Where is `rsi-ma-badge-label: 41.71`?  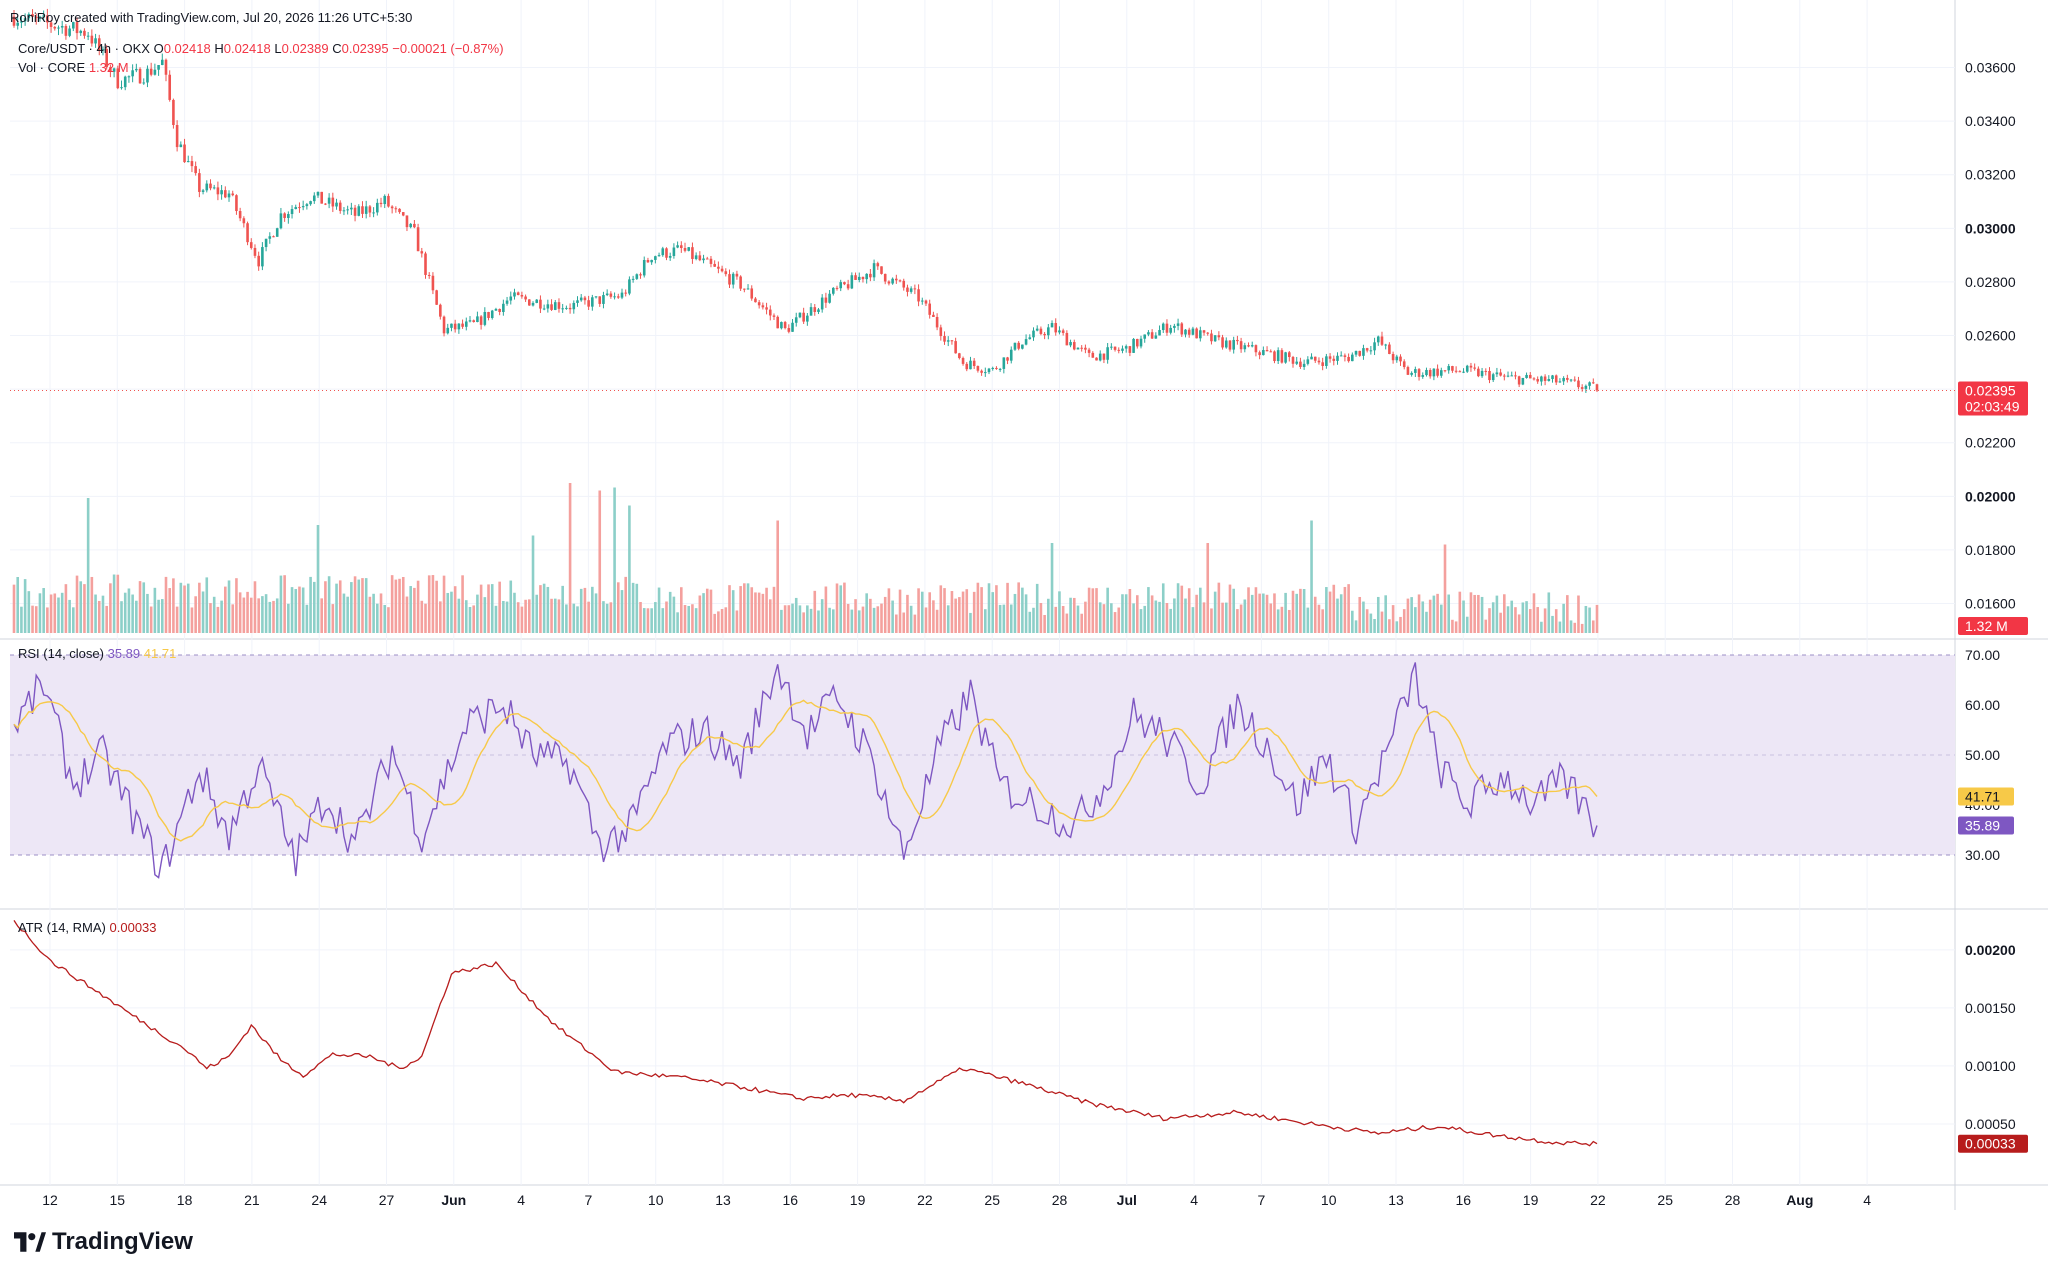 rsi-ma-badge-label: 41.71 is located at coordinates (1982, 796).